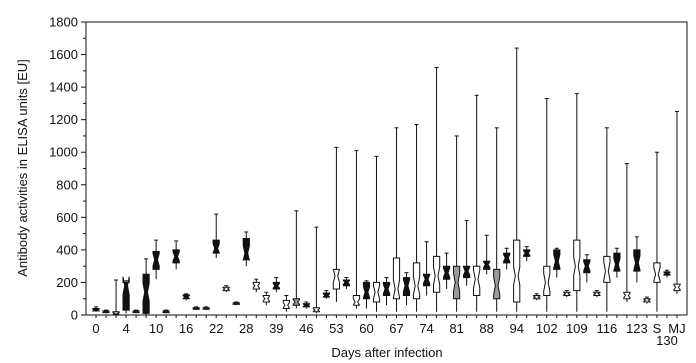 This screenshot has height=363, width=696. I want to click on x-tick-label: 39, so click(276, 328).